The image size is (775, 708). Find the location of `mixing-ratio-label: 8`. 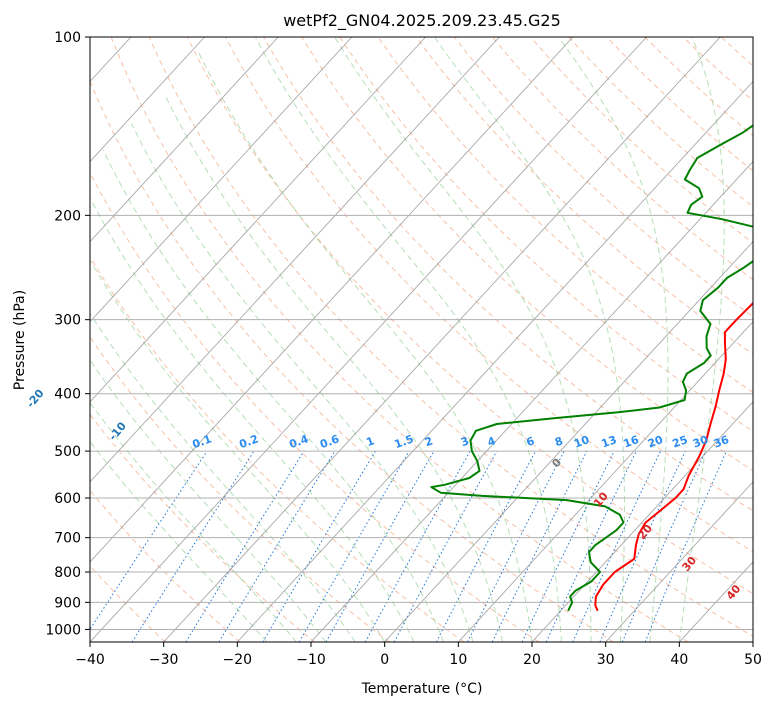

mixing-ratio-label: 8 is located at coordinates (559, 441).